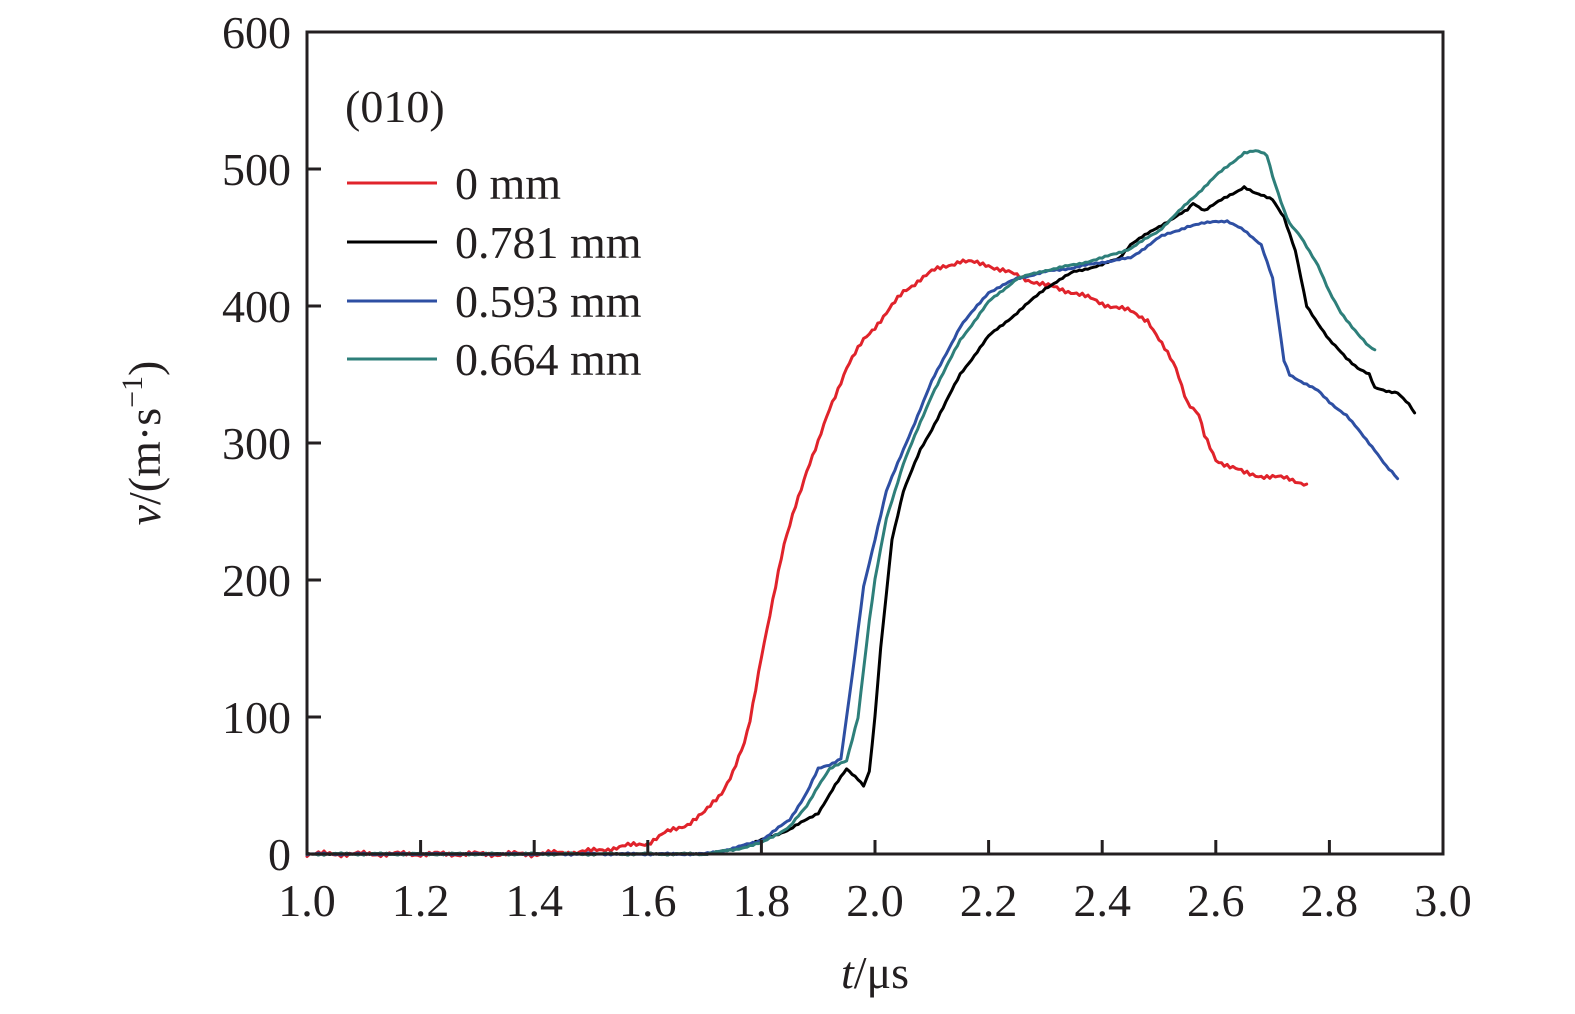 This screenshot has height=1014, width=1575. Describe the element at coordinates (395, 106) in the screenshot. I see `crystal-orientation-label: (010)` at that location.